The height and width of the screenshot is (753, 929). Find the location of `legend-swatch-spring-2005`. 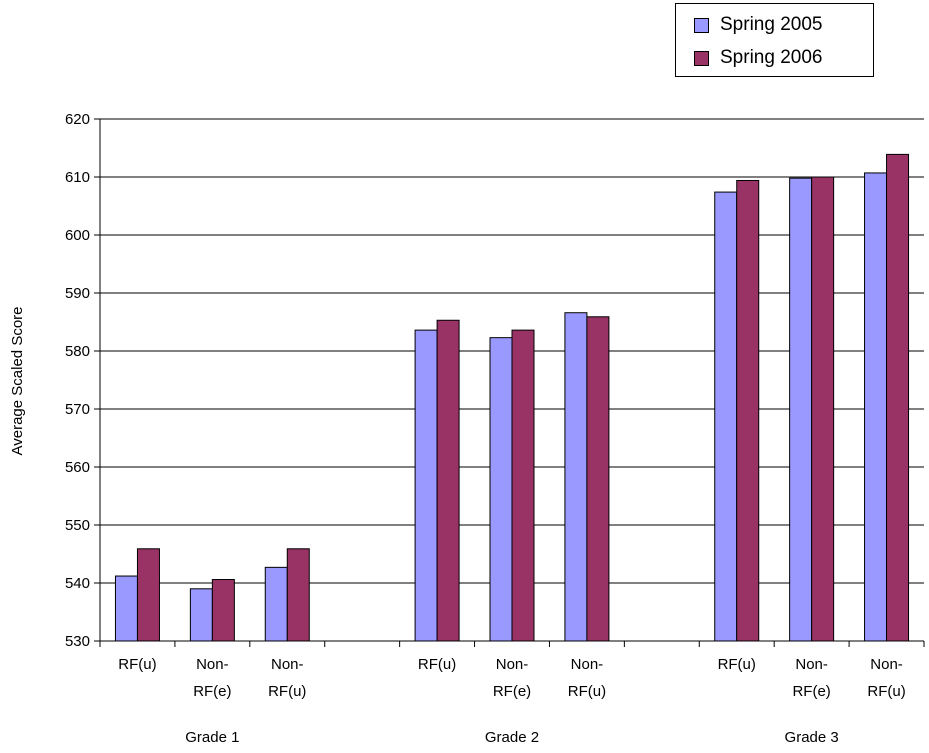

legend-swatch-spring-2005 is located at coordinates (701, 25).